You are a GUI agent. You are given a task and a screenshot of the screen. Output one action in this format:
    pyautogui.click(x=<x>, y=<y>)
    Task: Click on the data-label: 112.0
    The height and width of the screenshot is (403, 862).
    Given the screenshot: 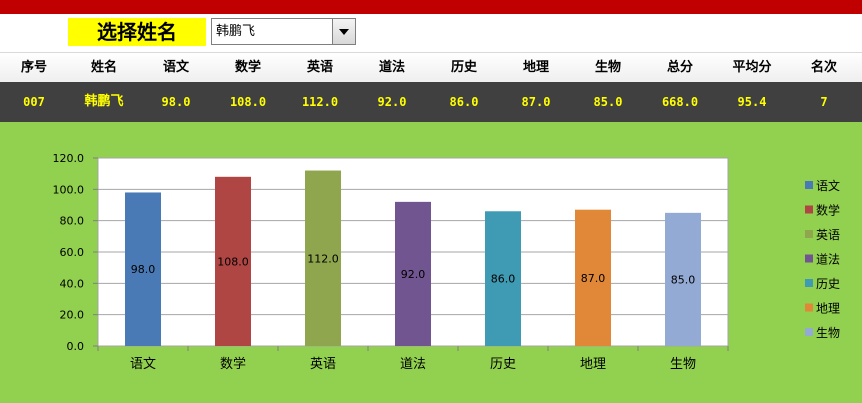 What is the action you would take?
    pyautogui.click(x=323, y=258)
    